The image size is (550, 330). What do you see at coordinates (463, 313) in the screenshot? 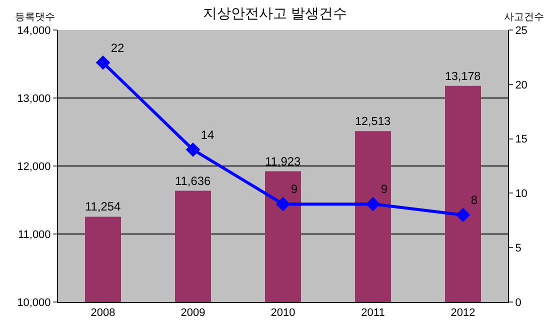
I see `x-tick-label: 2012` at bounding box center [463, 313].